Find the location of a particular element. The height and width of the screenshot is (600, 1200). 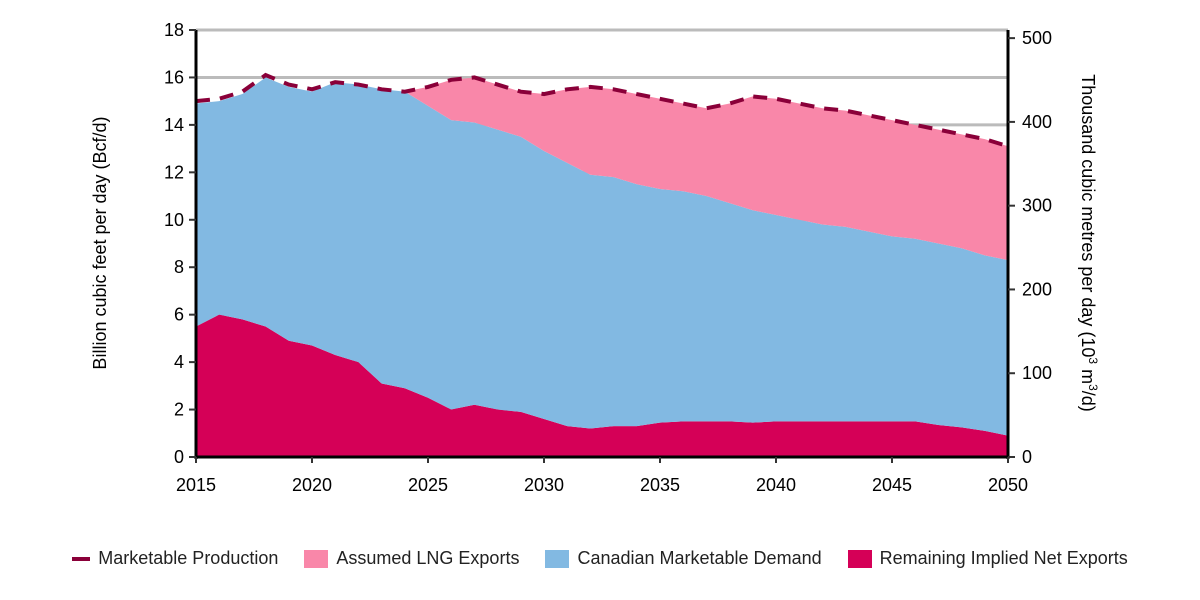

y-tick-label: 8 is located at coordinates (179, 267).